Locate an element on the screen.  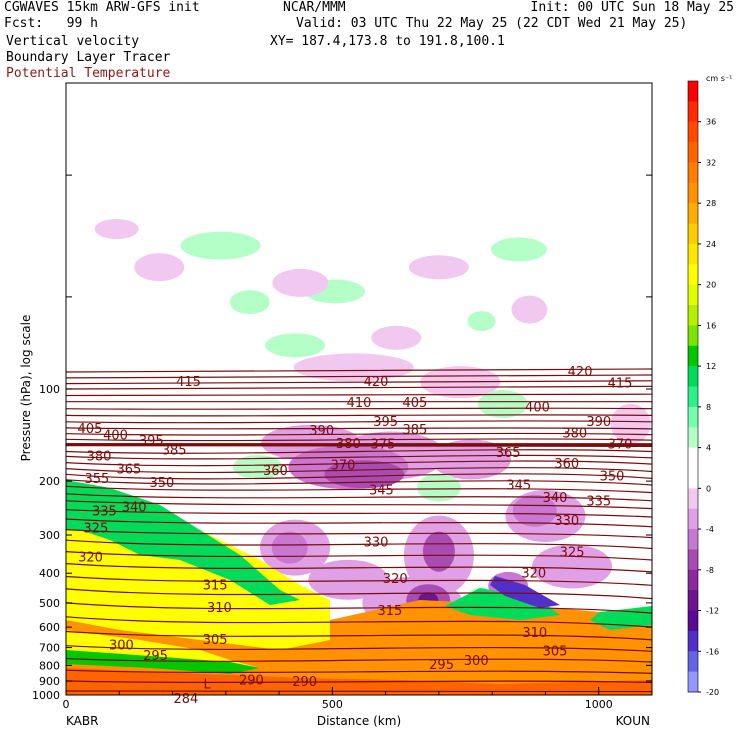
theta-label-44: 345 is located at coordinates (518, 486).